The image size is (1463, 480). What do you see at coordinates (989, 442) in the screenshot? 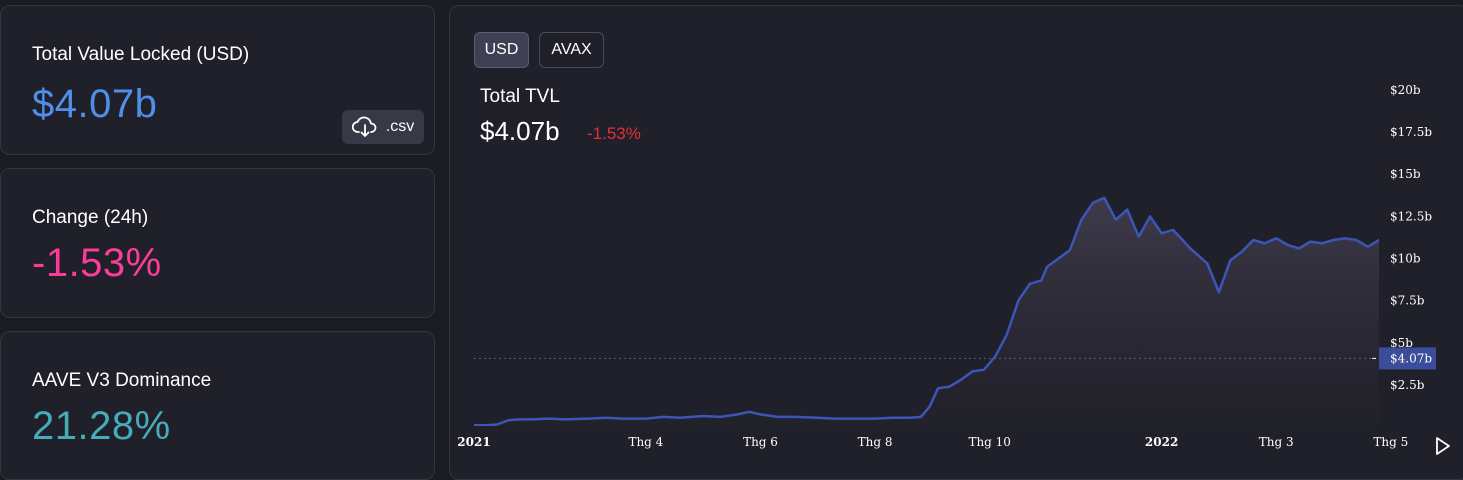
I see `x-tick-label: Thg 10` at bounding box center [989, 442].